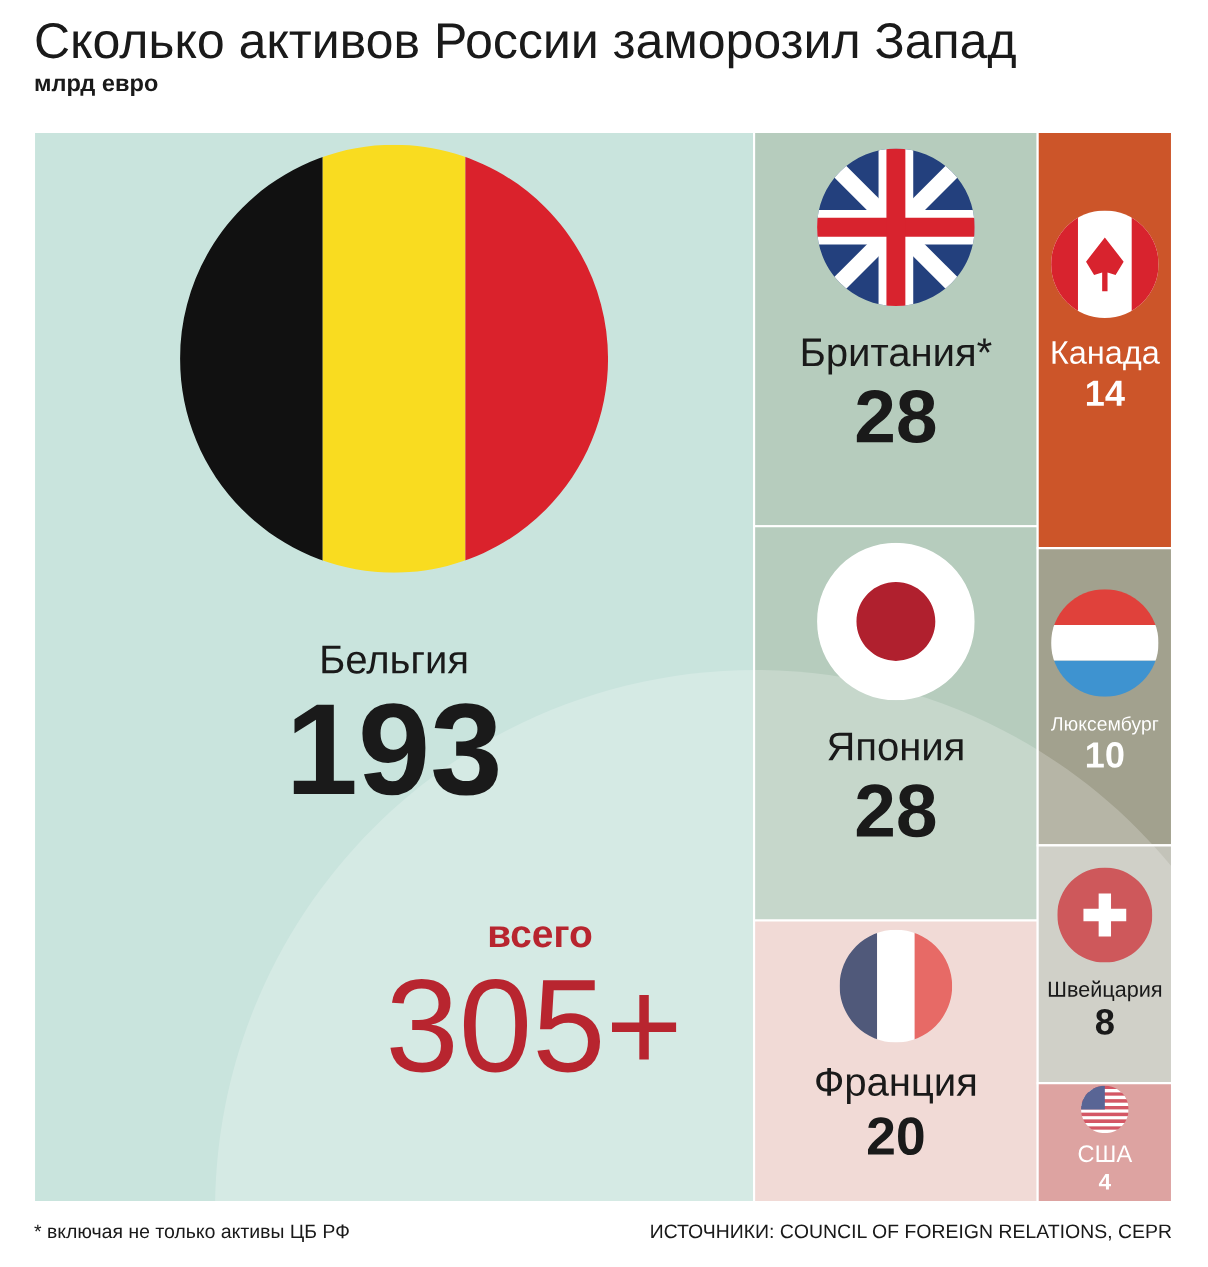 This screenshot has height=1267, width=1208. What do you see at coordinates (897, 356) in the screenshot?
I see `category-label: Британия*` at bounding box center [897, 356].